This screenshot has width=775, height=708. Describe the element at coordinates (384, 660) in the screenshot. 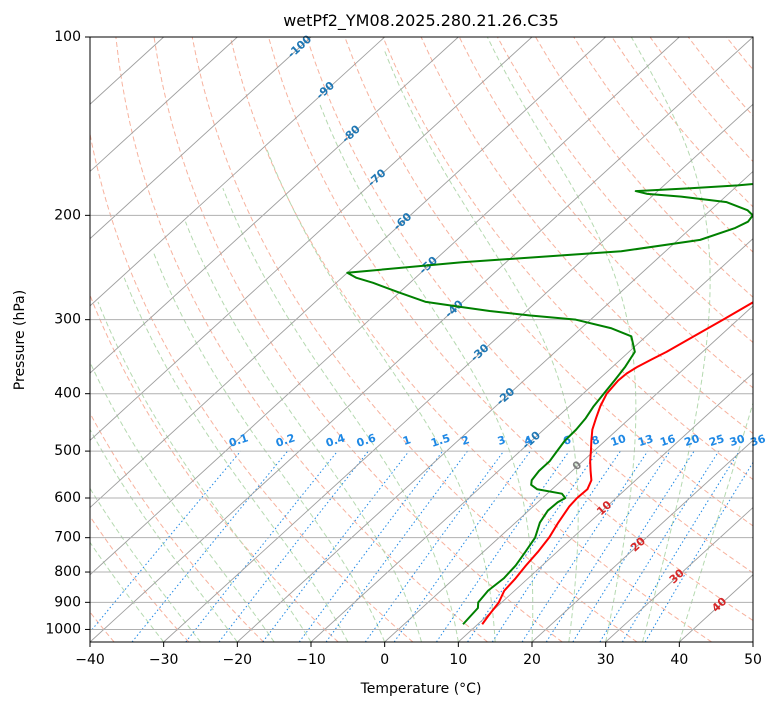

I see `x-tick-label: 0` at that location.